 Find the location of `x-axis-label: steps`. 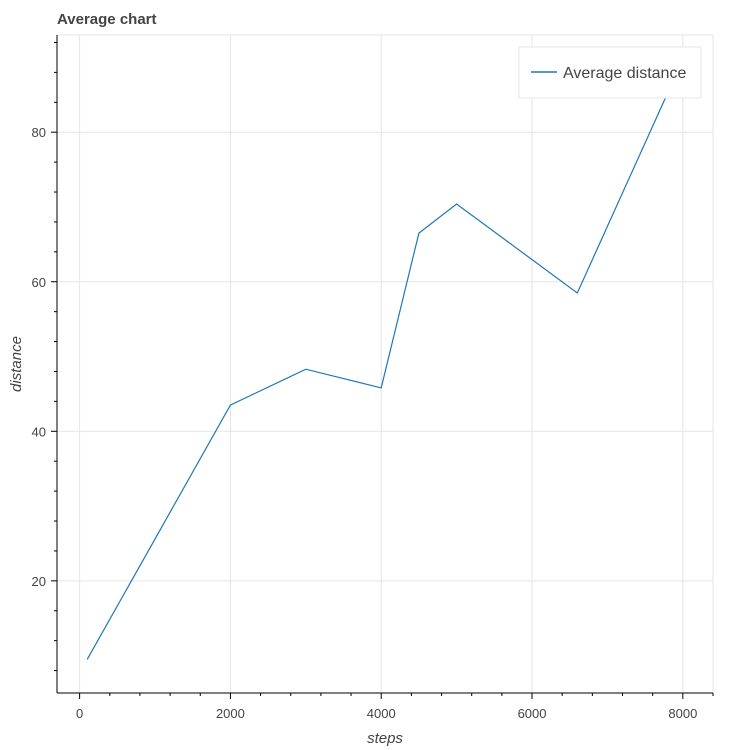

x-axis-label: steps is located at coordinates (385, 738).